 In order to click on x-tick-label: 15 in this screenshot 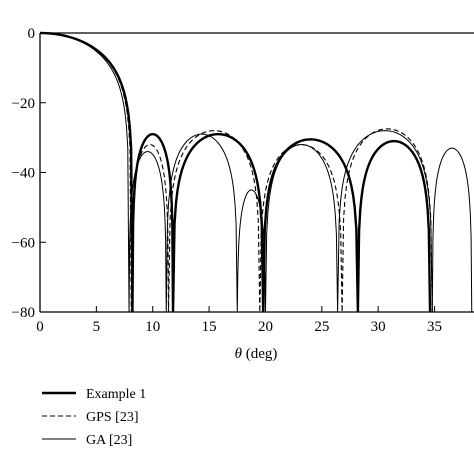, I will do `click(209, 327)`.